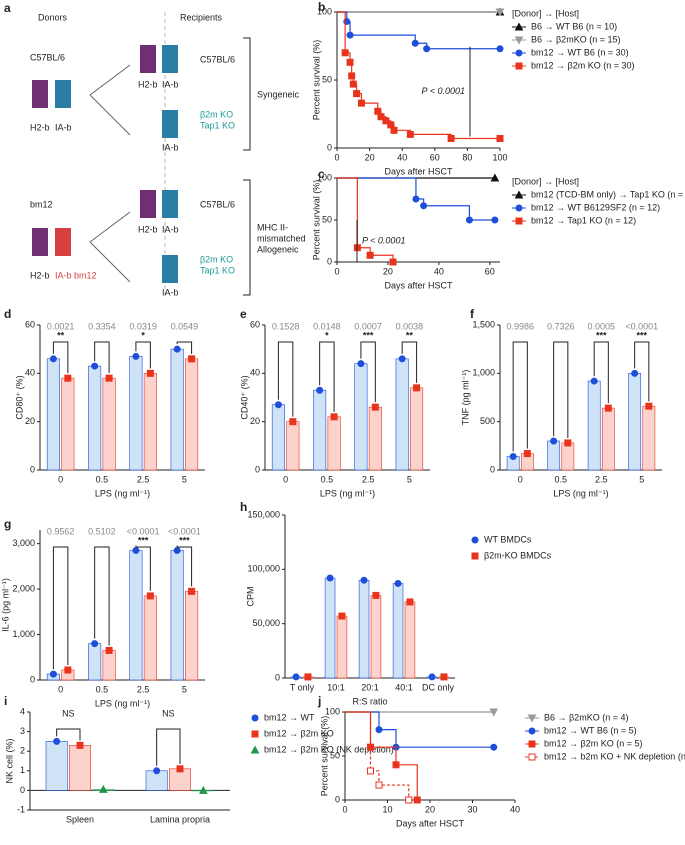  Describe the element at coordinates (185, 326) in the screenshot. I see `p-value: 0.0549` at that location.